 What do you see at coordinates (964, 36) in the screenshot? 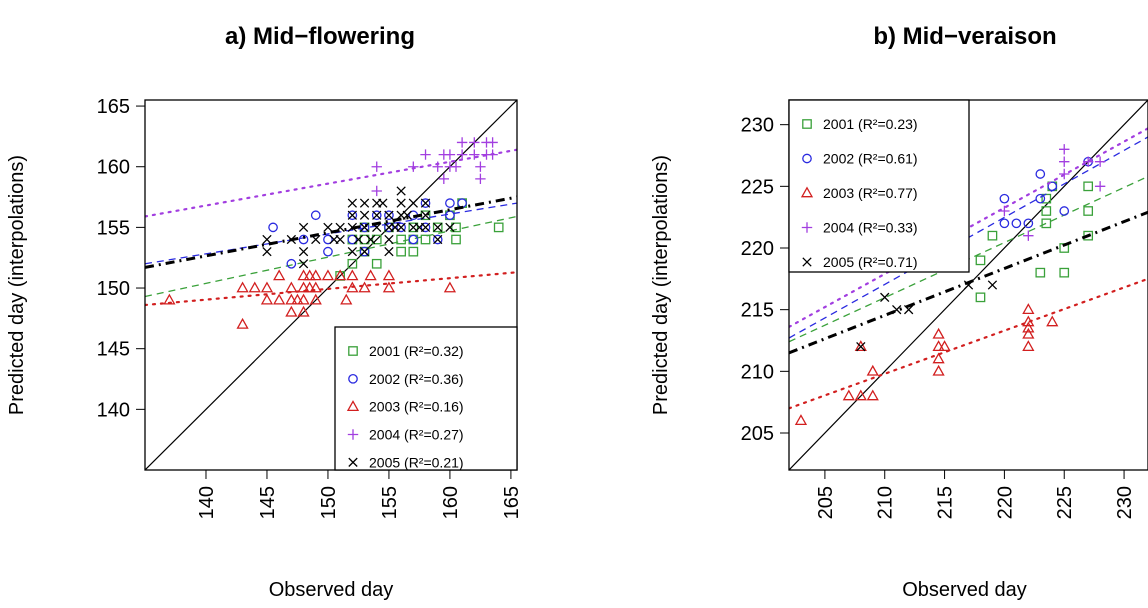
I see `chart-title: b) Mid−veraison` at bounding box center [964, 36].